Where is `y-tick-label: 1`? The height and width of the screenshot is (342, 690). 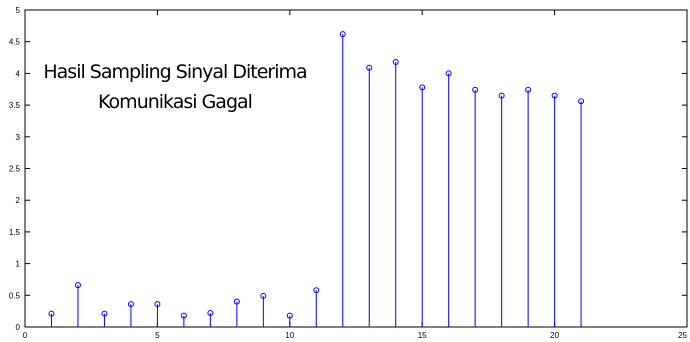
y-tick-label: 1 is located at coordinates (18, 264).